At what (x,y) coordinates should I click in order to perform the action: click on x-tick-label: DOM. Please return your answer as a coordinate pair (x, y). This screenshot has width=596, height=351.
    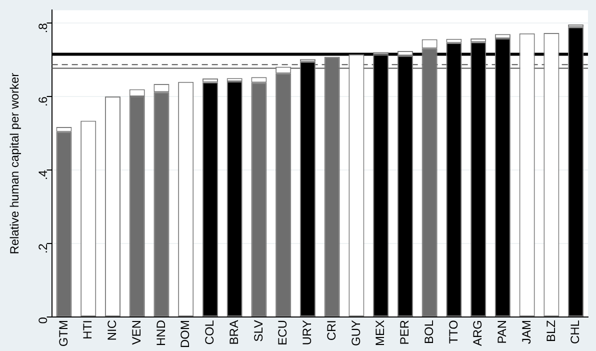
    Looking at the image, I should click on (185, 334).